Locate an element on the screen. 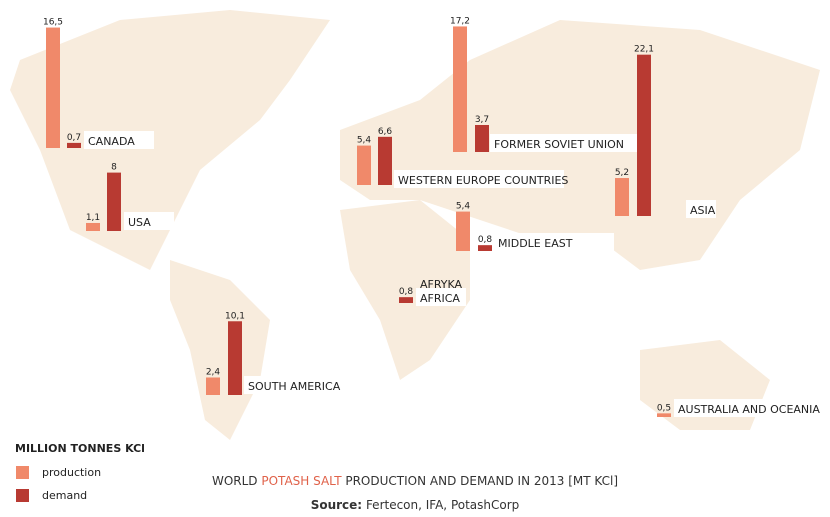 This screenshot has height=517, width=830. value-label: 0,7 is located at coordinates (74, 138).